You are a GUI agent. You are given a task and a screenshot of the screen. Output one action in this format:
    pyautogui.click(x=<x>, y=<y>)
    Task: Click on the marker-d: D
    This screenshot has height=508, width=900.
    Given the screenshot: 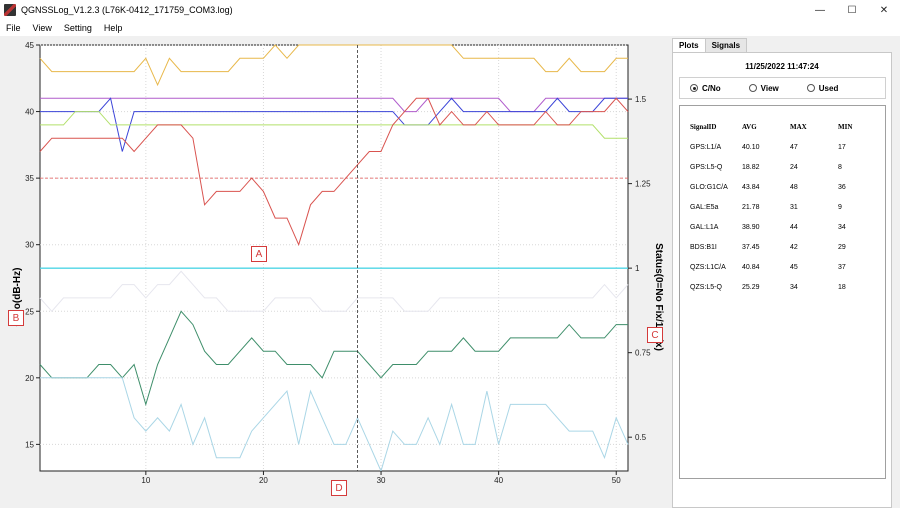 What is the action you would take?
    pyautogui.click(x=339, y=488)
    